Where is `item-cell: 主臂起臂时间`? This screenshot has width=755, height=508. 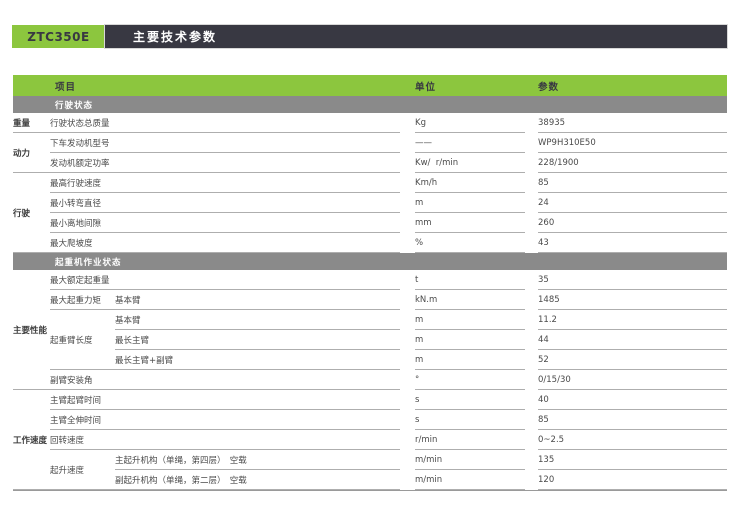
item-cell: 主臂起臂时间 is located at coordinates (225, 400).